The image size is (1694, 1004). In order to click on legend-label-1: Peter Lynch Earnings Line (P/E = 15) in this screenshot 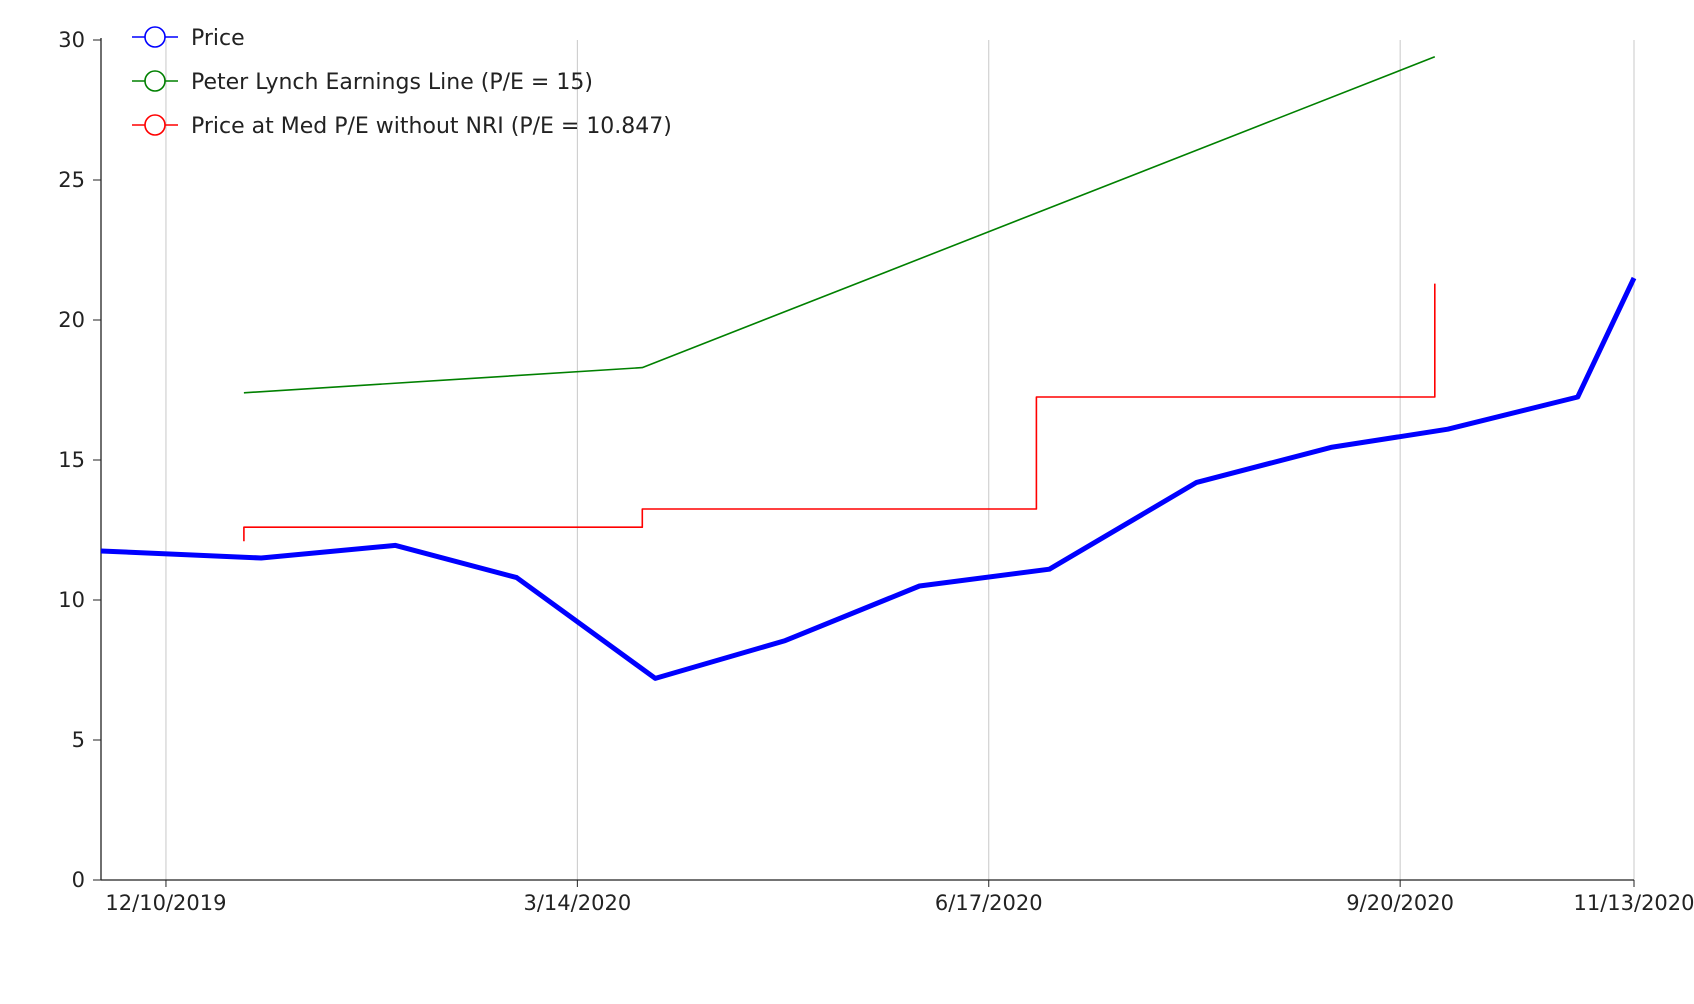, I will do `click(392, 82)`.